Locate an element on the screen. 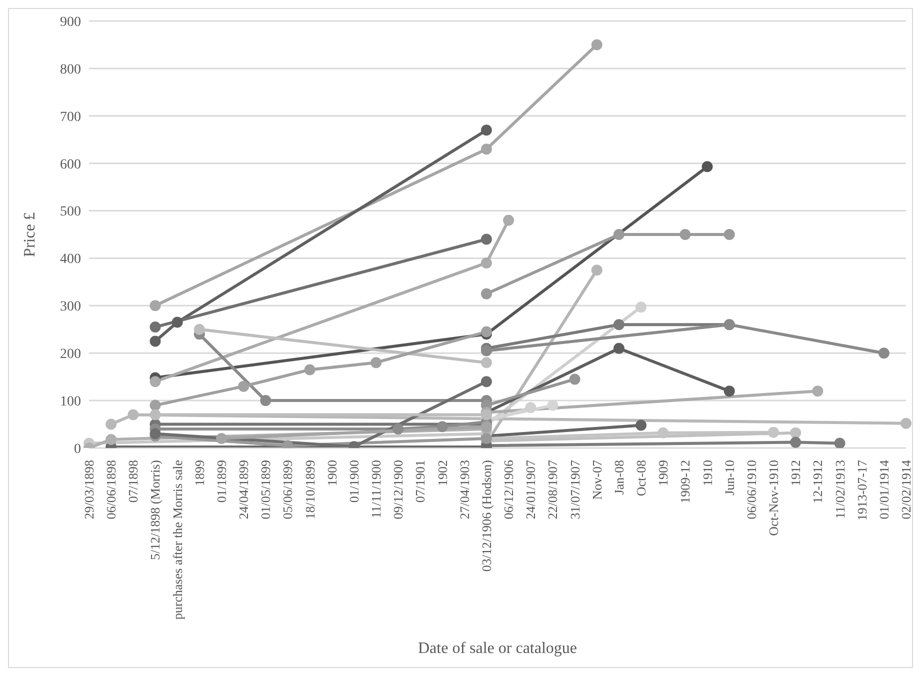 The width and height of the screenshot is (923, 676). x-tick-label: Jan-08 is located at coordinates (618, 477).